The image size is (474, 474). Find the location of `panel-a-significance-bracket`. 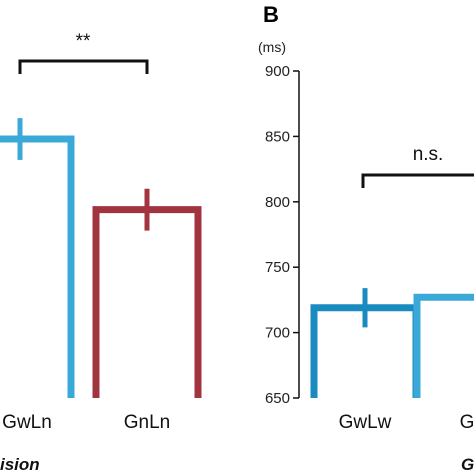

panel-a-significance-bracket is located at coordinates (83, 66).